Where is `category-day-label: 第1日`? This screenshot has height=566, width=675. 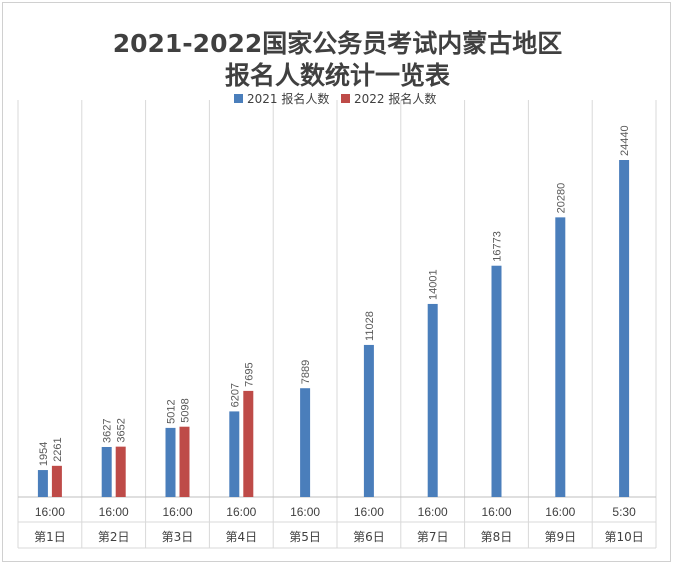
category-day-label: 第1日 is located at coordinates (50, 537).